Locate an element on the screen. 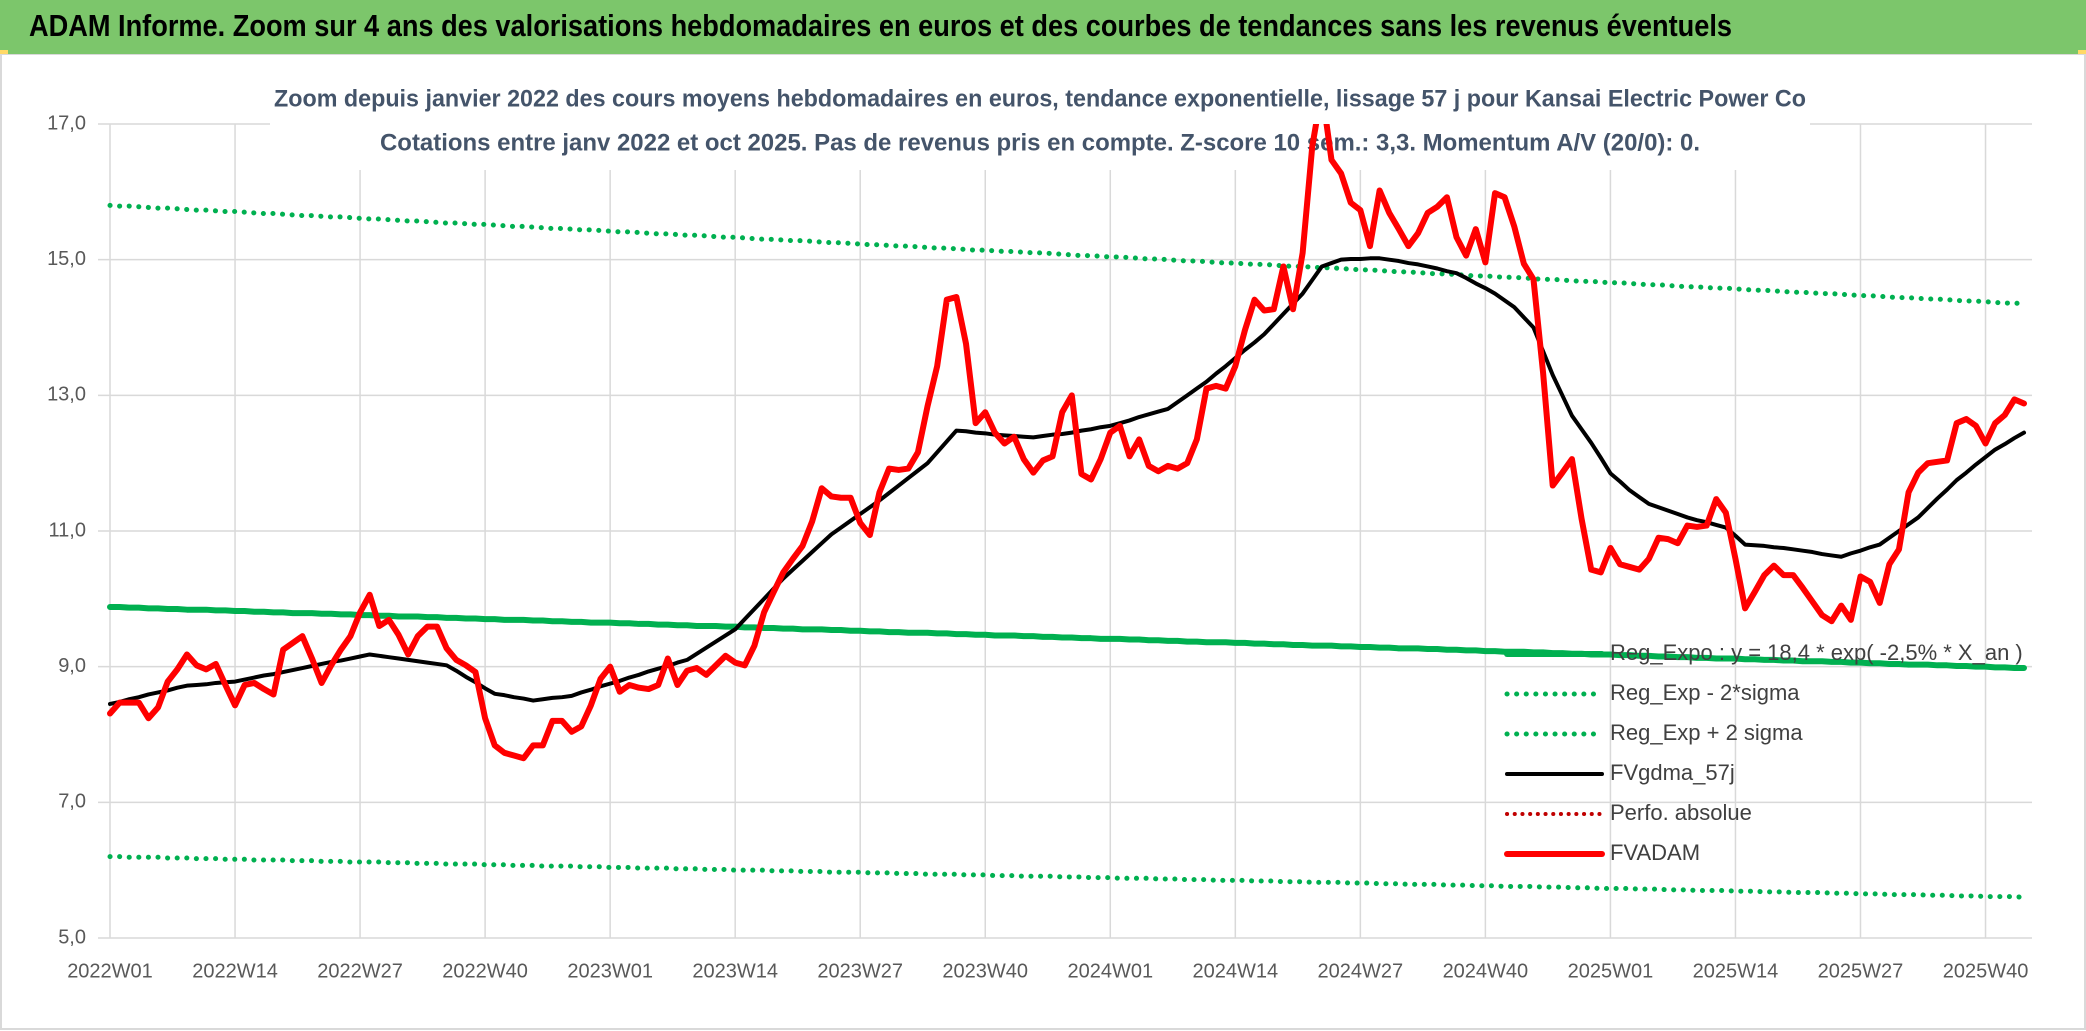 Image resolution: width=2086 pixels, height=1031 pixels. x-tick-label: 2024W27 is located at coordinates (1361, 971).